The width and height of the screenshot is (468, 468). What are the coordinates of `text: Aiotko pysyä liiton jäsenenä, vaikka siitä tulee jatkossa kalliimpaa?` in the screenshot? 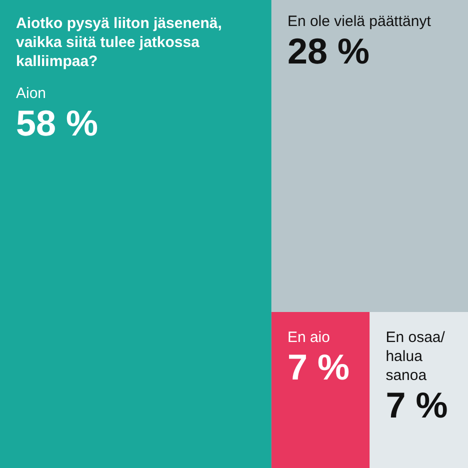 It's located at (121, 42).